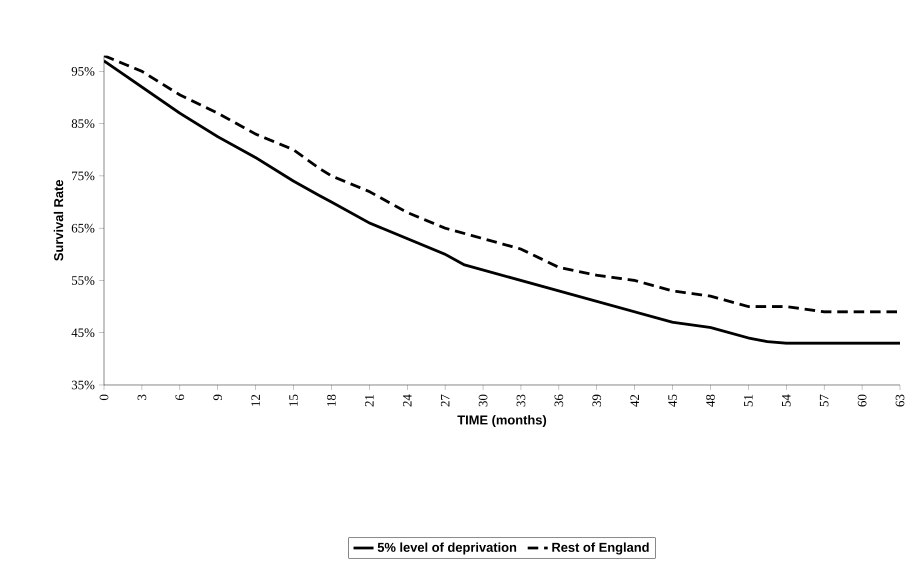 This screenshot has width=906, height=569. Describe the element at coordinates (217, 397) in the screenshot. I see `x-tick-label: 9` at that location.